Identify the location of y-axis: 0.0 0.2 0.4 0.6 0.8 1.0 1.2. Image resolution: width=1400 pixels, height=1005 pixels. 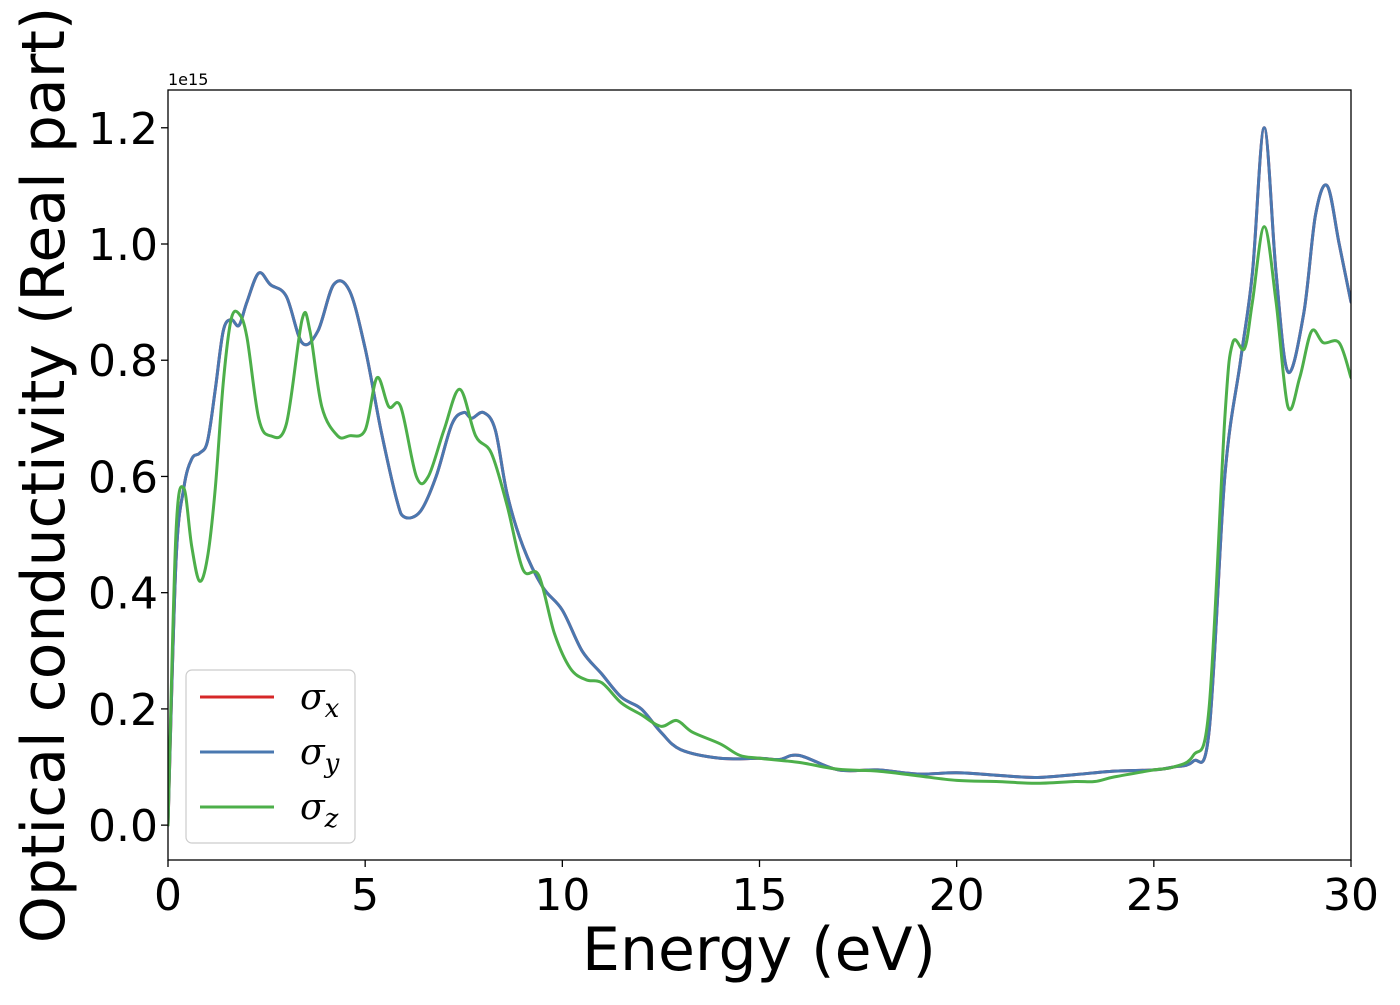
(128, 478).